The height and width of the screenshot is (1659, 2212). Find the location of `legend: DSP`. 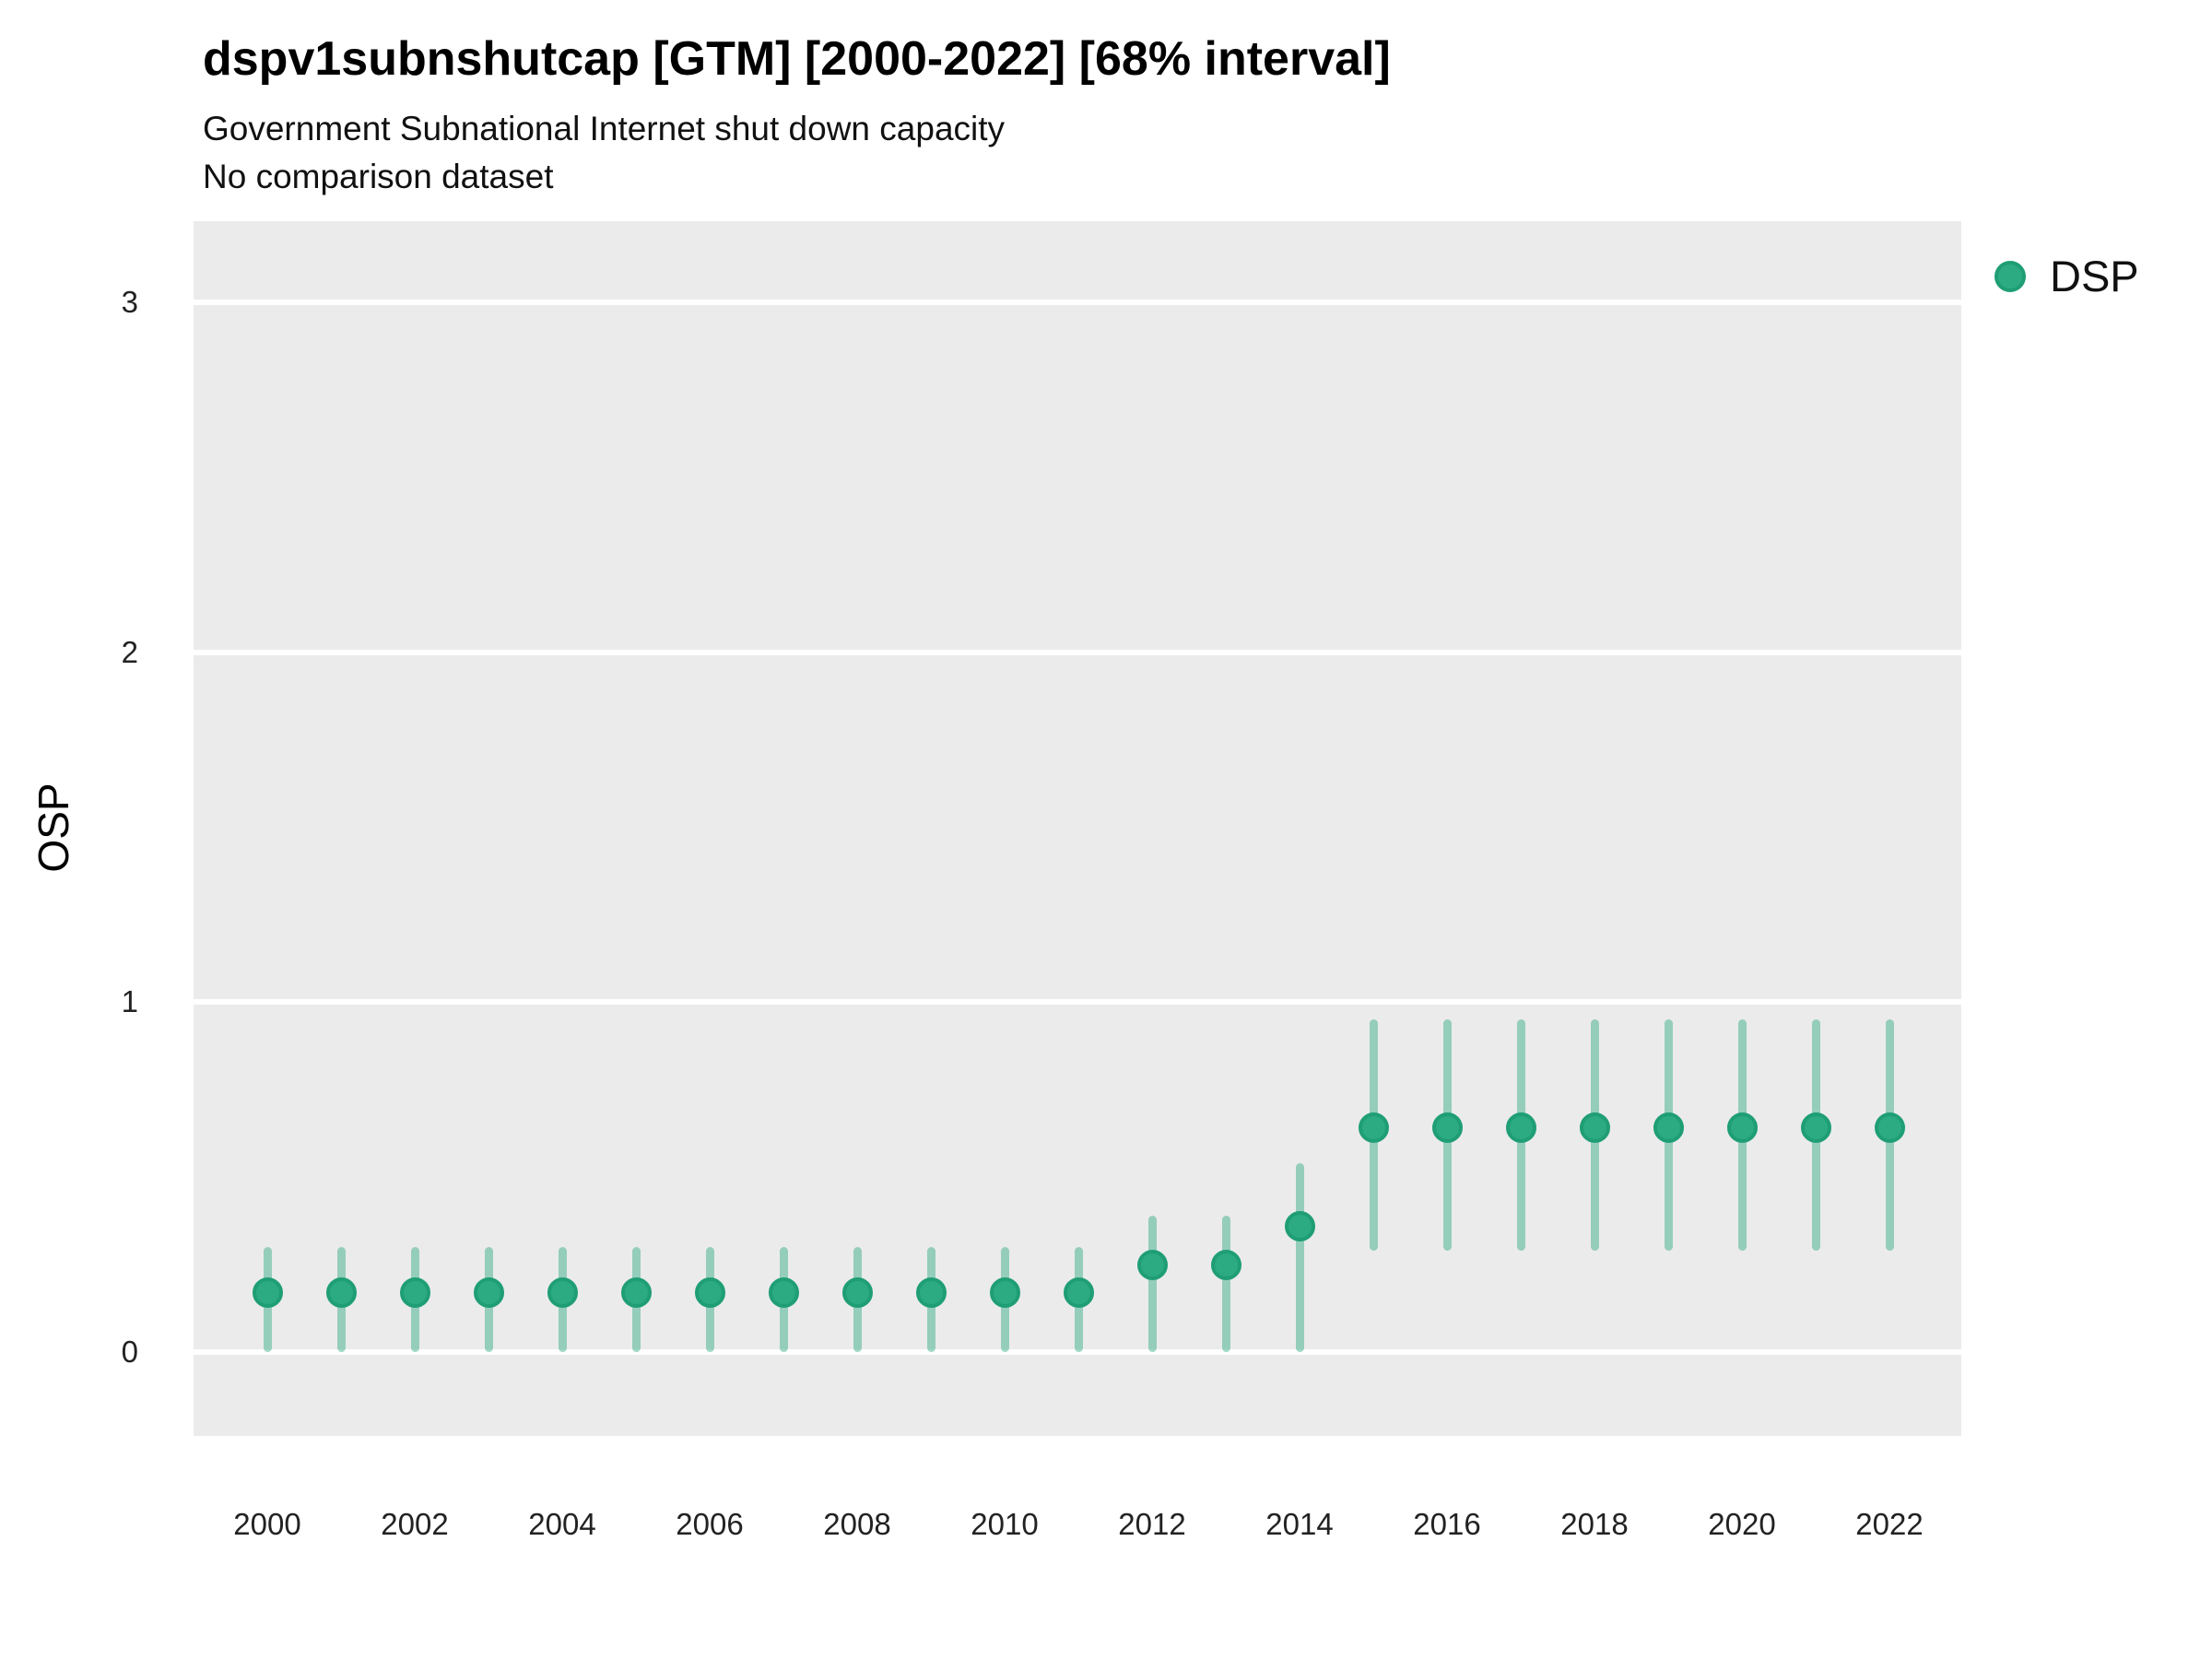

legend: DSP is located at coordinates (2095, 276).